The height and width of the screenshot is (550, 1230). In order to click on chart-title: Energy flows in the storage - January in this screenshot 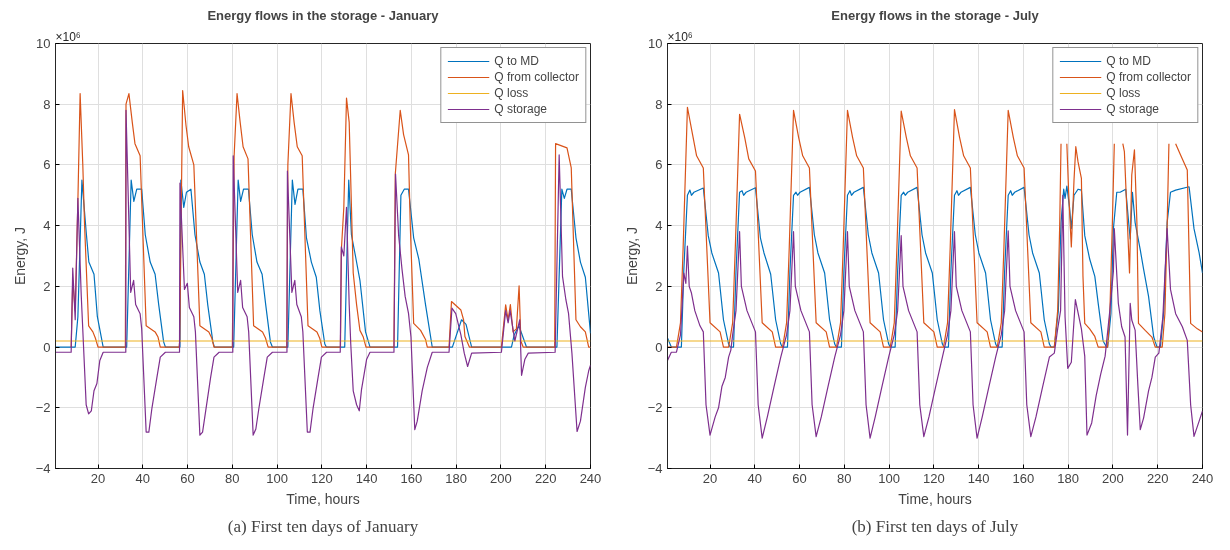, I will do `click(323, 15)`.